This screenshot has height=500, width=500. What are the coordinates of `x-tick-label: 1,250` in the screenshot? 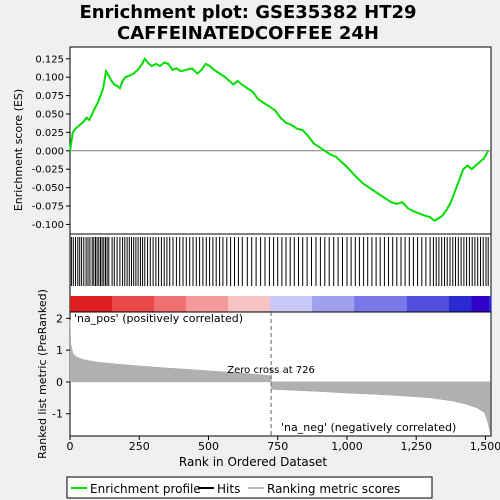 It's located at (416, 446).